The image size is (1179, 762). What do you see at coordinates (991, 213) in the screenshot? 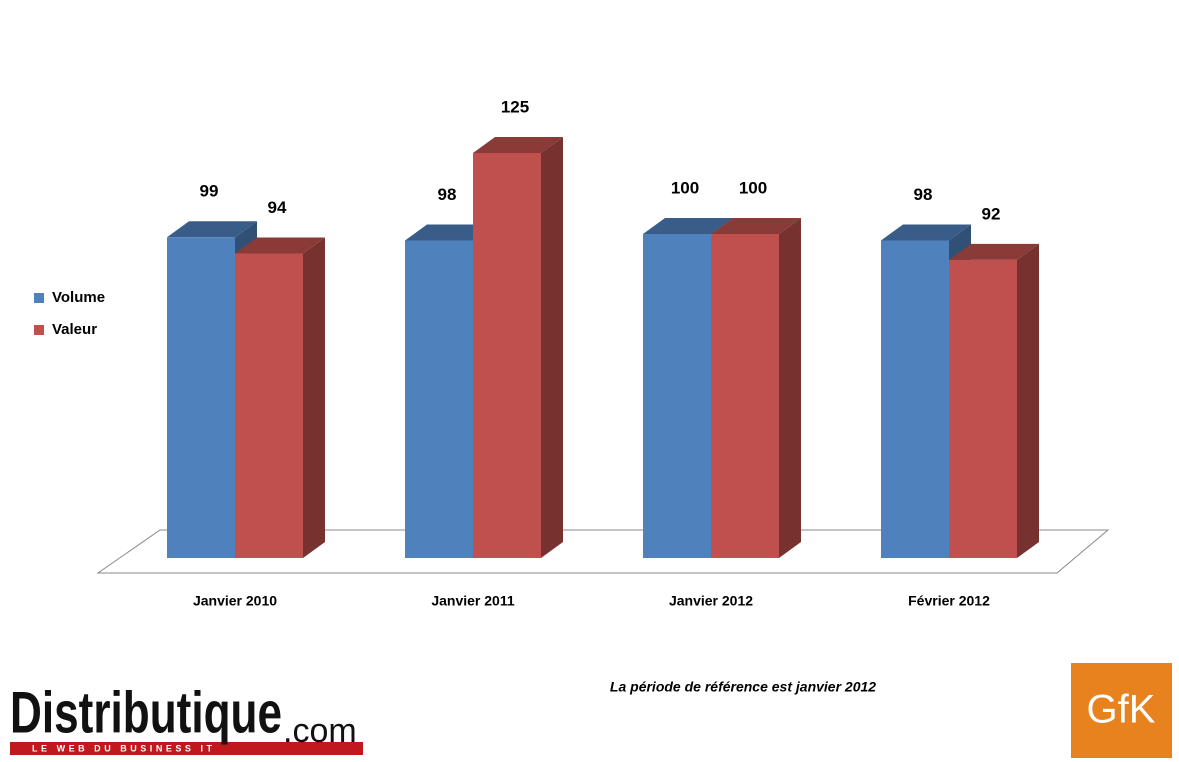
I see `value-label: 92` at bounding box center [991, 213].